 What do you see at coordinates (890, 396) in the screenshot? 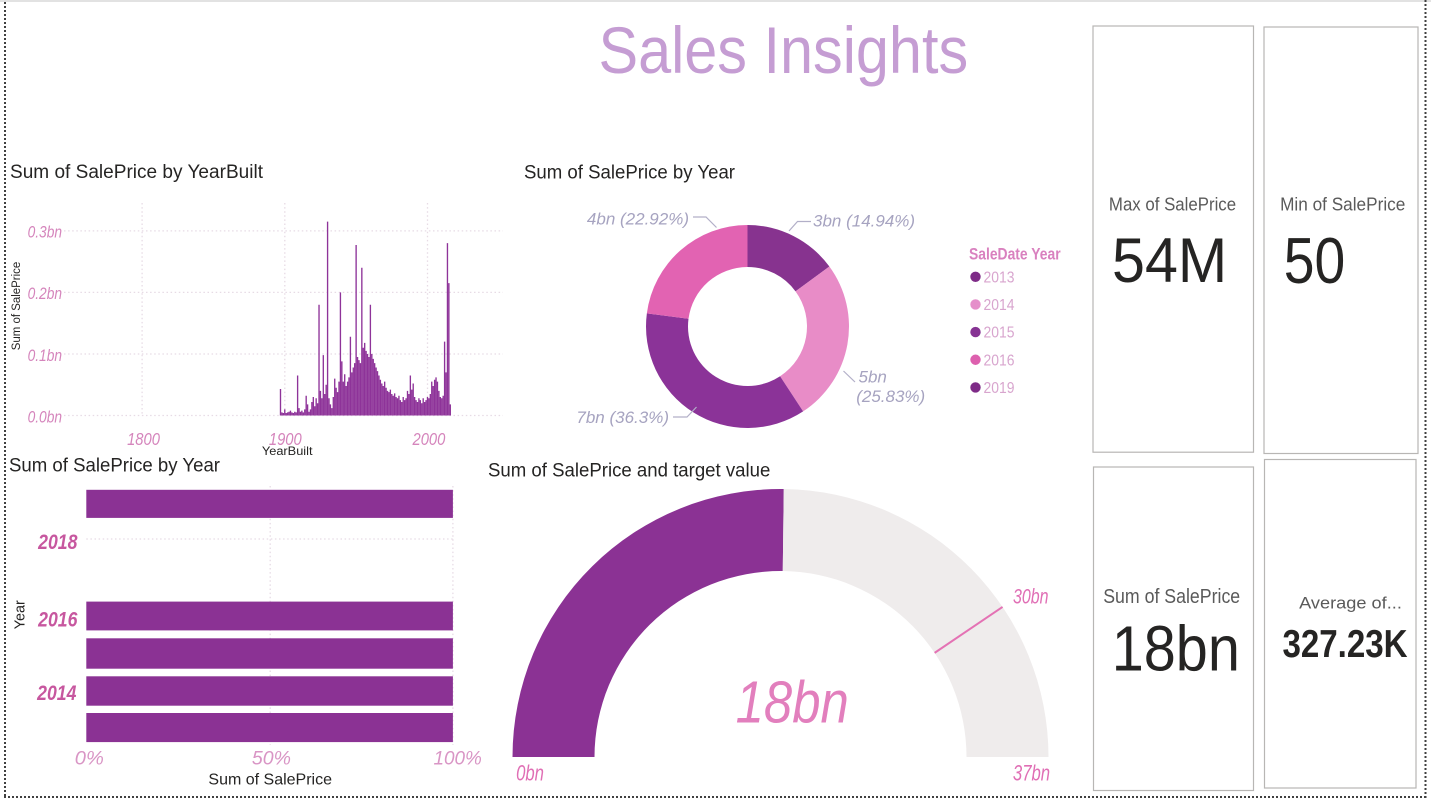
I see `svg-text: (25.83%)` at bounding box center [890, 396].